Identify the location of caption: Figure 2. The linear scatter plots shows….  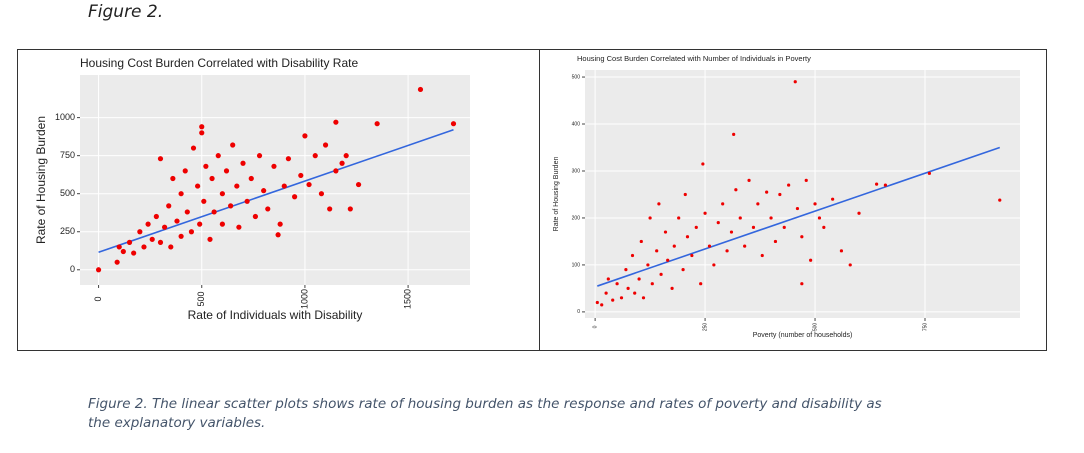
(485, 413).